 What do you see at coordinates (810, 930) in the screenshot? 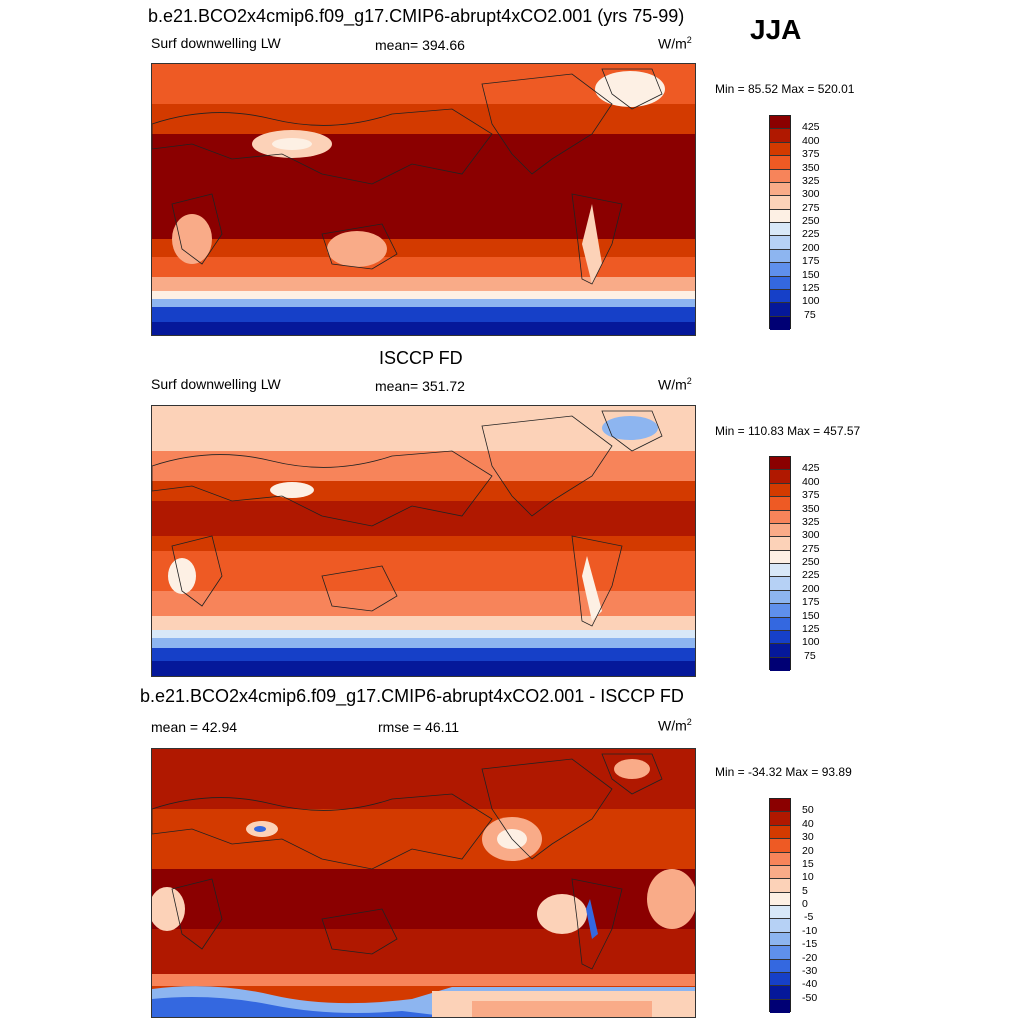
I see `colorbar-tick-label: -10` at bounding box center [810, 930].